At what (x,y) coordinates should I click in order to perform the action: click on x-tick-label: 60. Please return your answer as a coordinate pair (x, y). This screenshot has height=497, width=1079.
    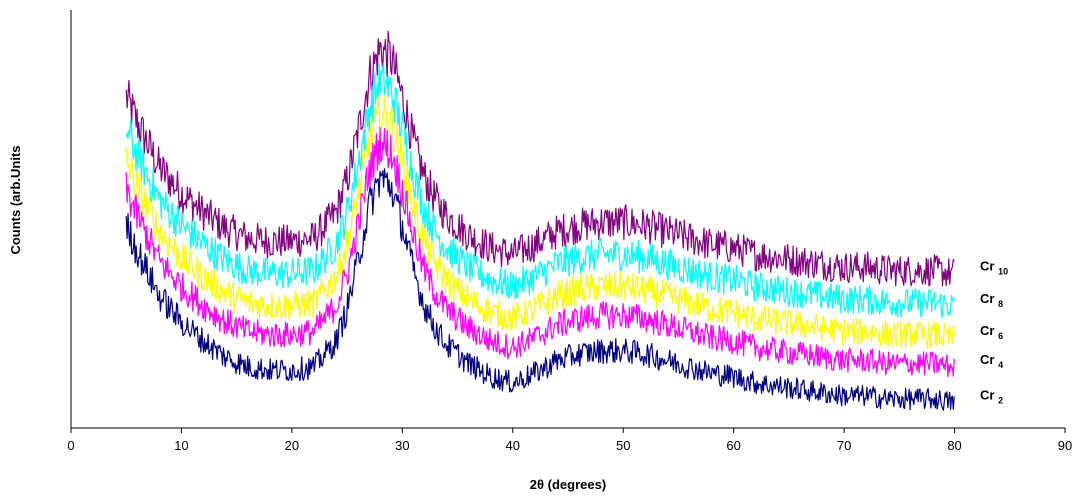
    Looking at the image, I should click on (733, 445).